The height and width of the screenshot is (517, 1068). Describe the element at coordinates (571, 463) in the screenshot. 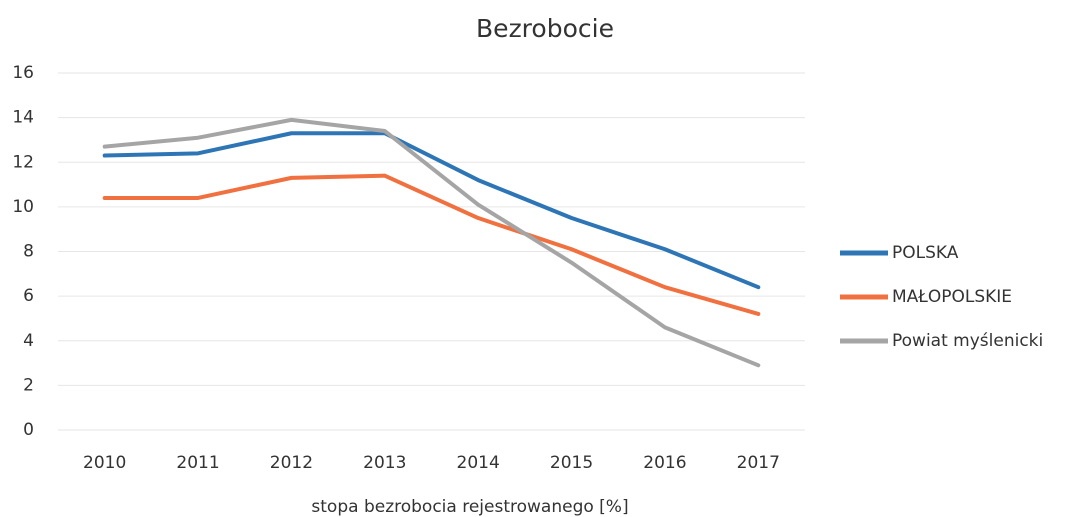

I see `x-tick-label: 2015` at that location.